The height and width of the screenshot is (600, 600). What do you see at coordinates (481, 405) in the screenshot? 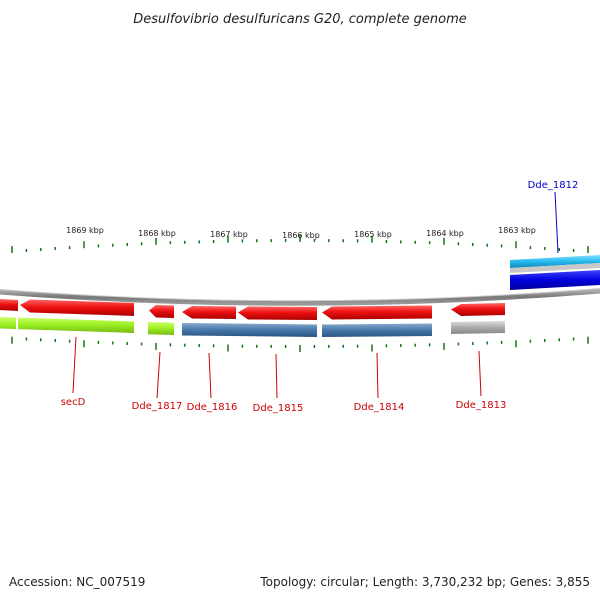
I see `gene-label-dde-1813: Dde_1813` at bounding box center [481, 405].